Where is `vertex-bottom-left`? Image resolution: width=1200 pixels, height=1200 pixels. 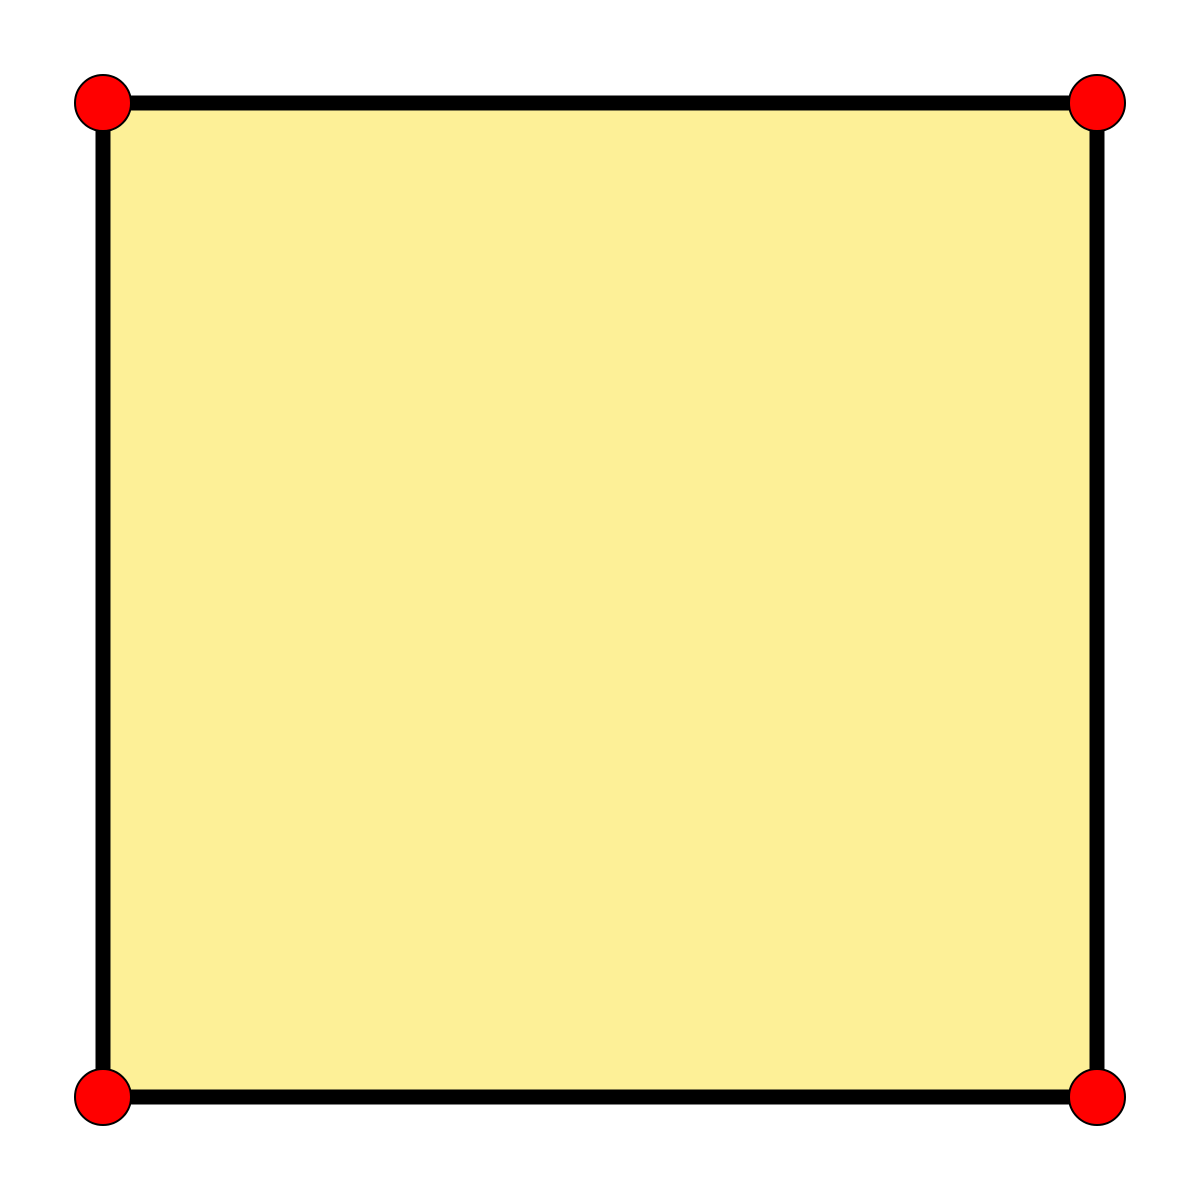
vertex-bottom-left is located at coordinates (103, 1097).